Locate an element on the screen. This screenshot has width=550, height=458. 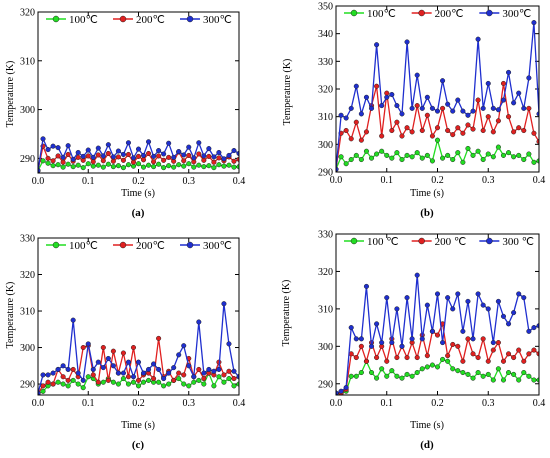
x-tick-label-b: 0.0 is located at coordinates (336, 180).